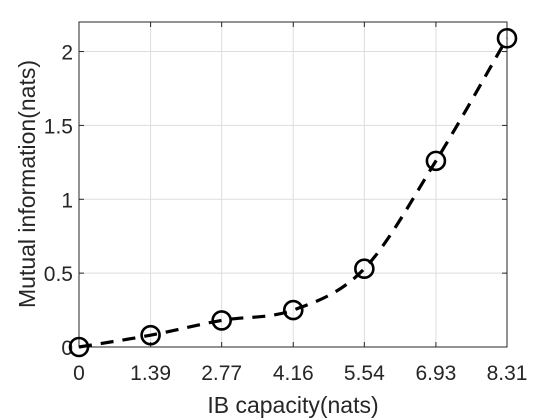  What do you see at coordinates (221, 373) in the screenshot?
I see `x-tick-label: 2.77` at bounding box center [221, 373].